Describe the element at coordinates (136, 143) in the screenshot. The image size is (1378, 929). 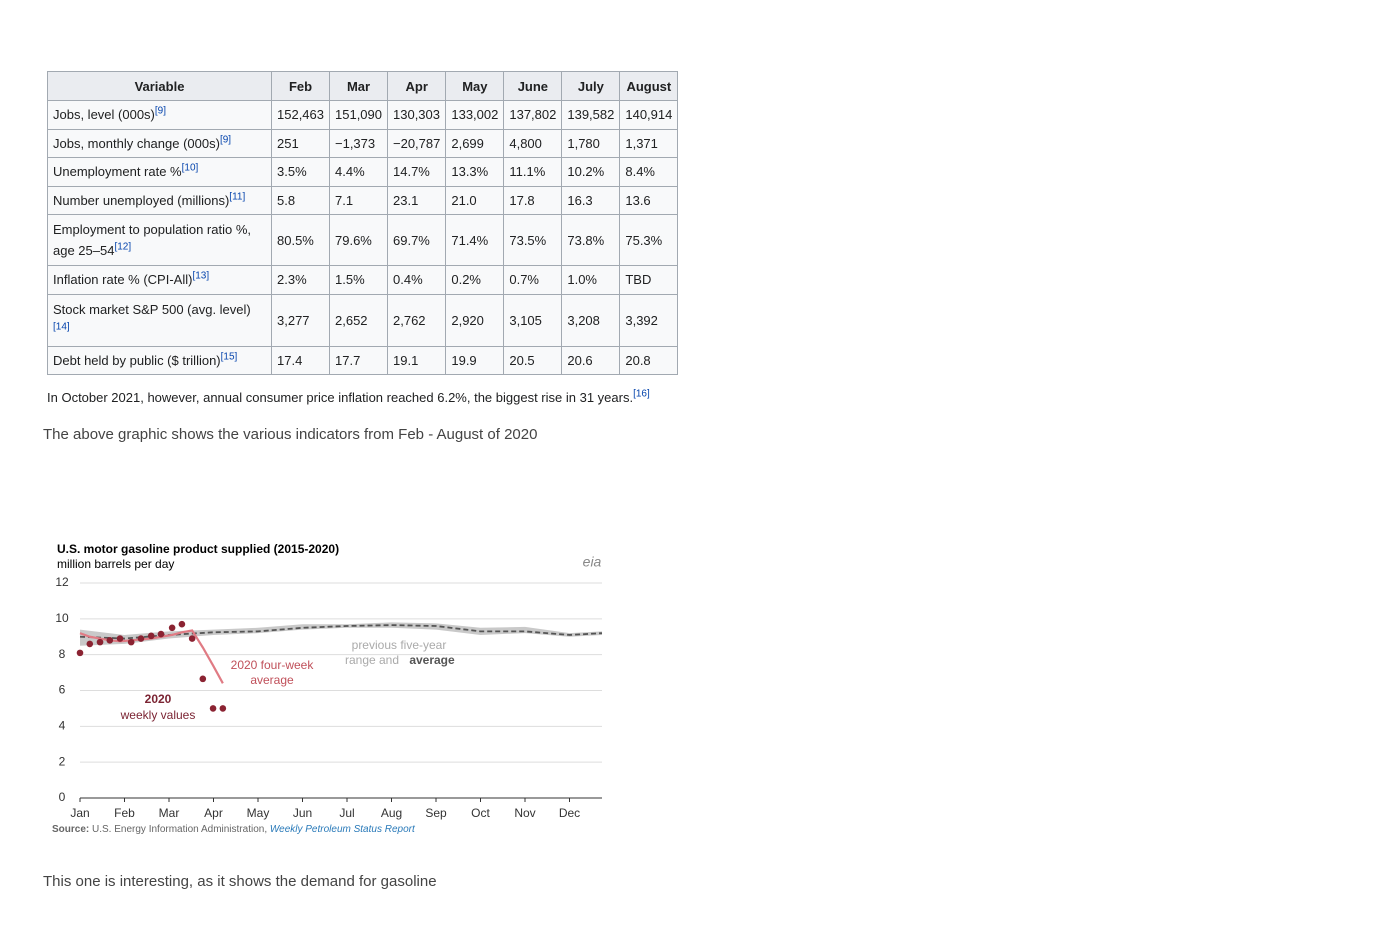
I see `row-label-text: Jobs, monthly change (000s)` at that location.